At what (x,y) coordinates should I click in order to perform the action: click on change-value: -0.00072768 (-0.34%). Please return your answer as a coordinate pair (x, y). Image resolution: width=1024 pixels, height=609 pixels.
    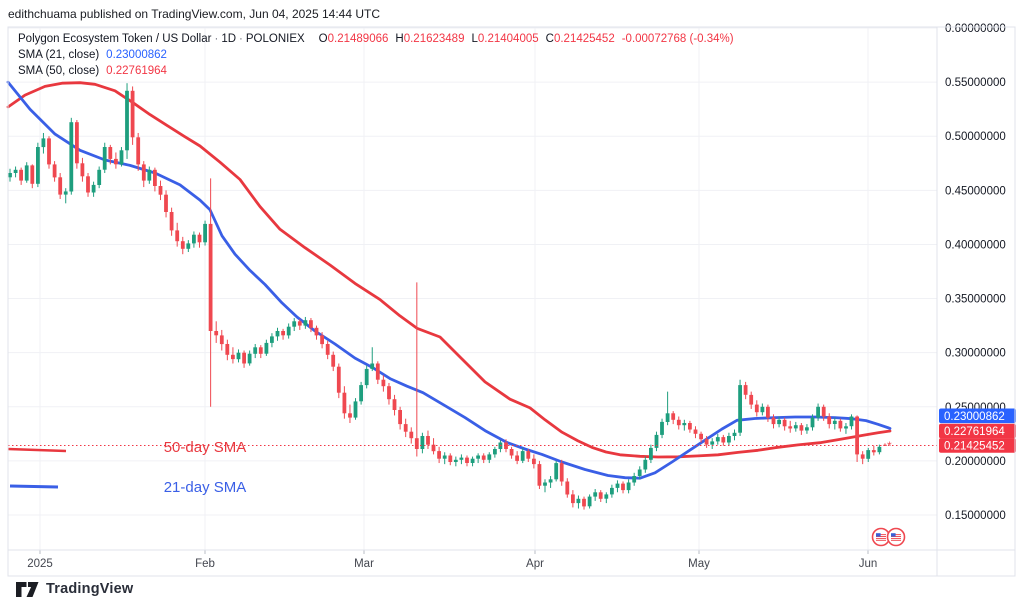
    Looking at the image, I should click on (677, 39).